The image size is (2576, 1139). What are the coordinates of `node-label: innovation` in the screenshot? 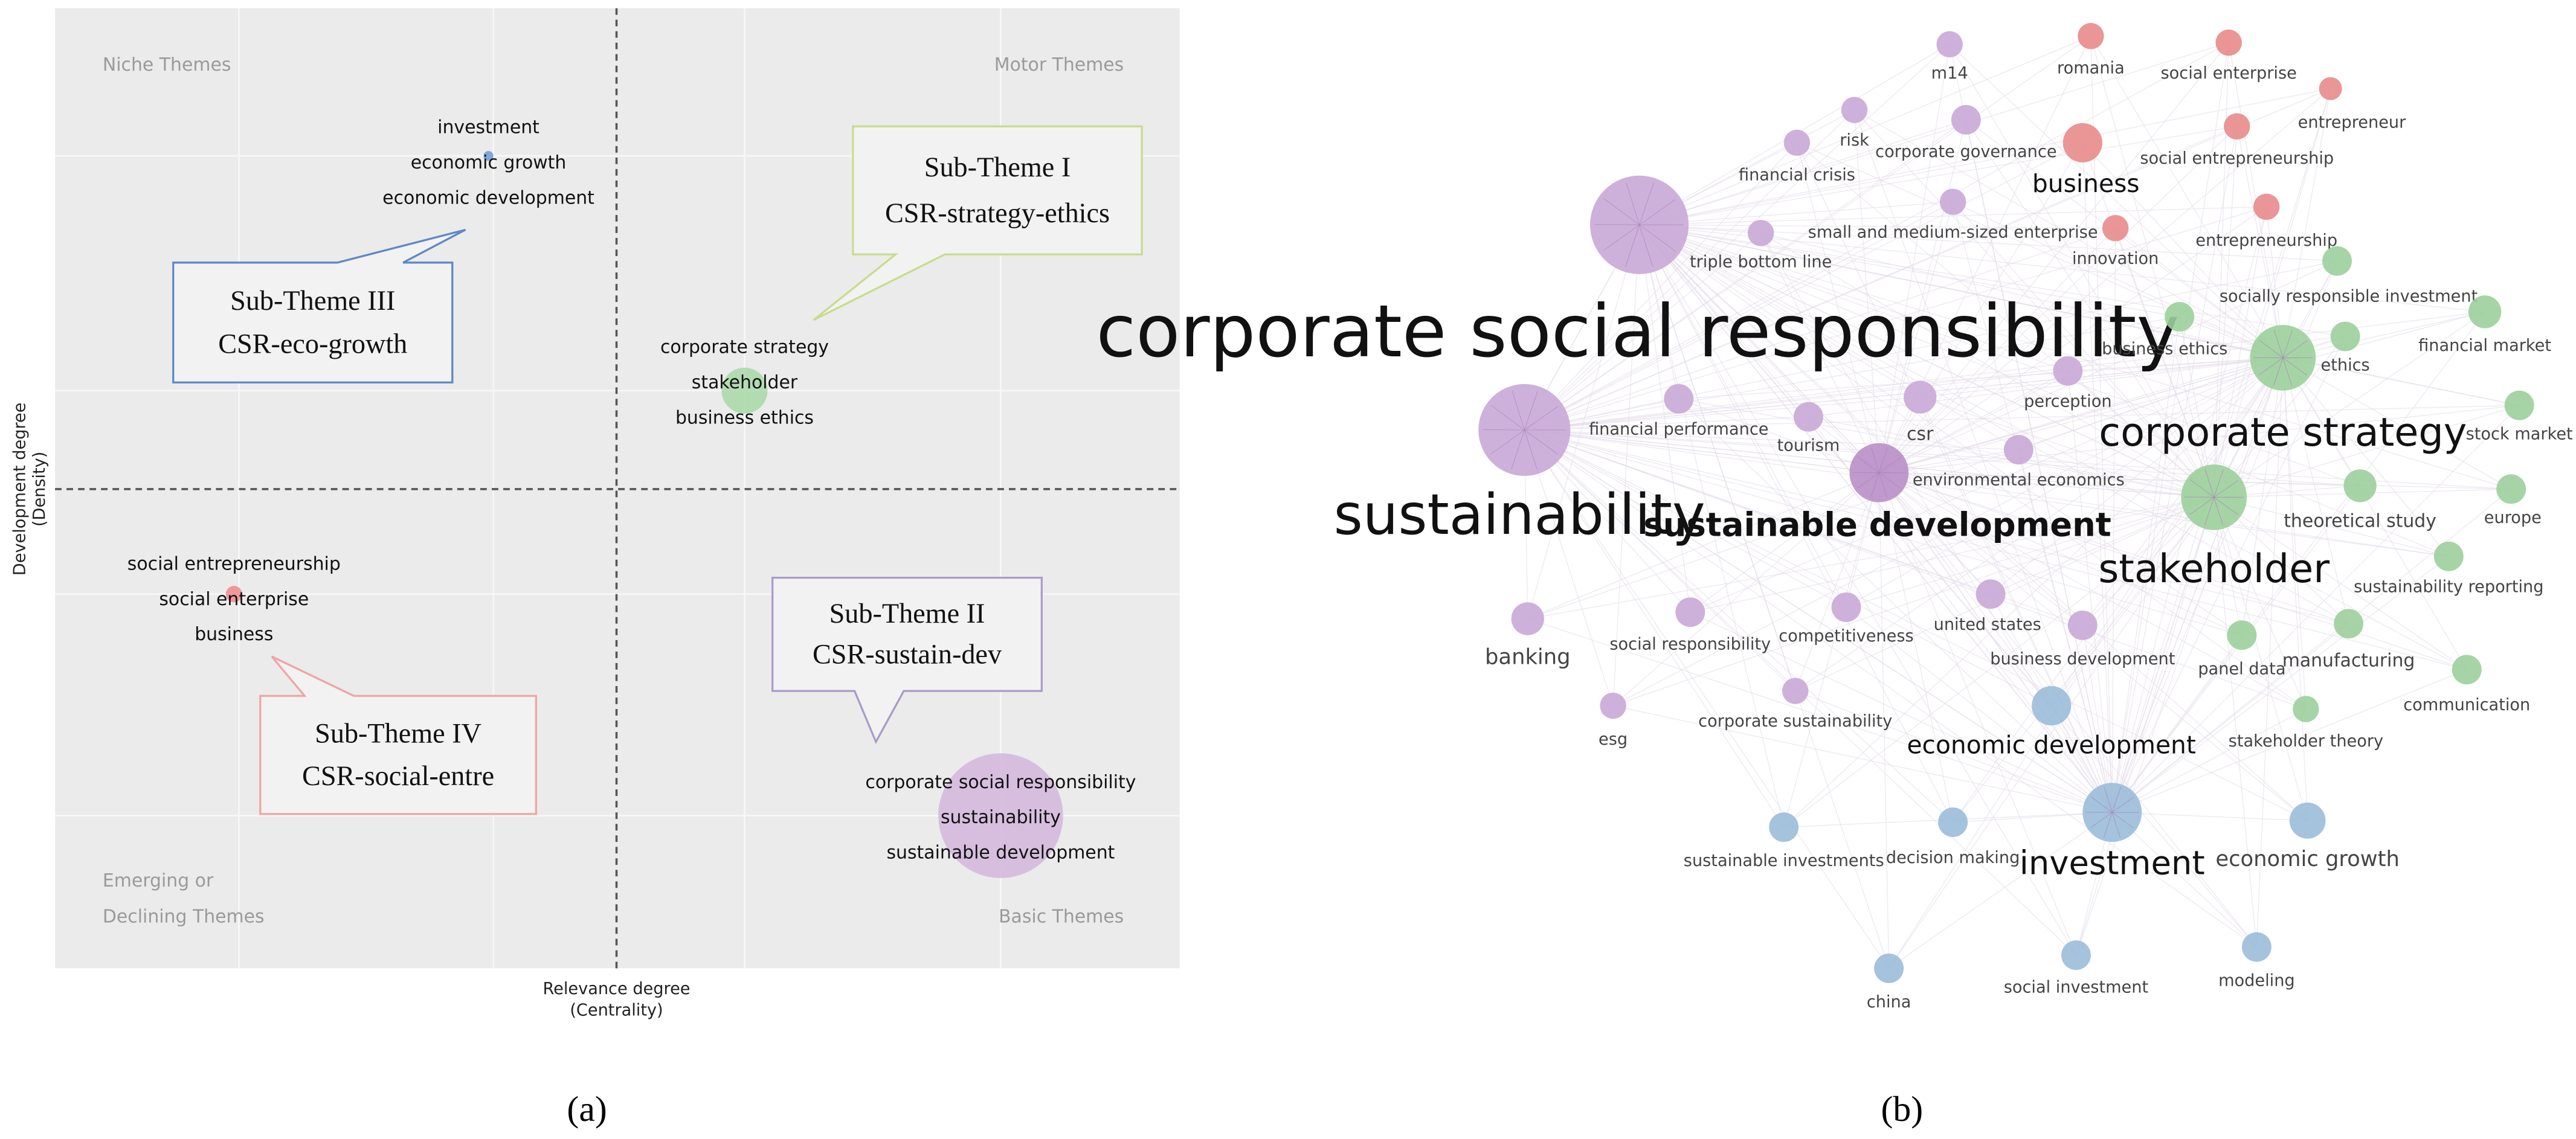 It's located at (2115, 258).